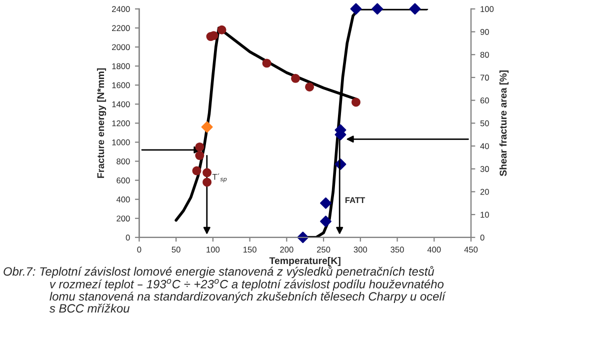 The height and width of the screenshot is (357, 600). What do you see at coordinates (139, 249) in the screenshot?
I see `x-tick-label: 0` at bounding box center [139, 249].